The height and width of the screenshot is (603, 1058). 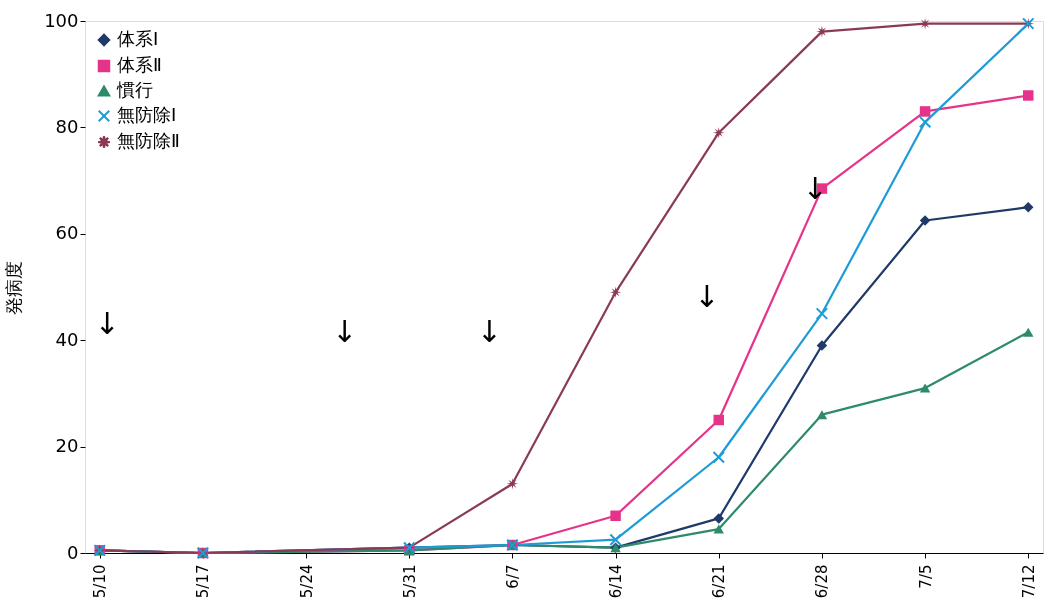 What do you see at coordinates (67, 339) in the screenshot?
I see `y-tick-label: 40` at bounding box center [67, 339].